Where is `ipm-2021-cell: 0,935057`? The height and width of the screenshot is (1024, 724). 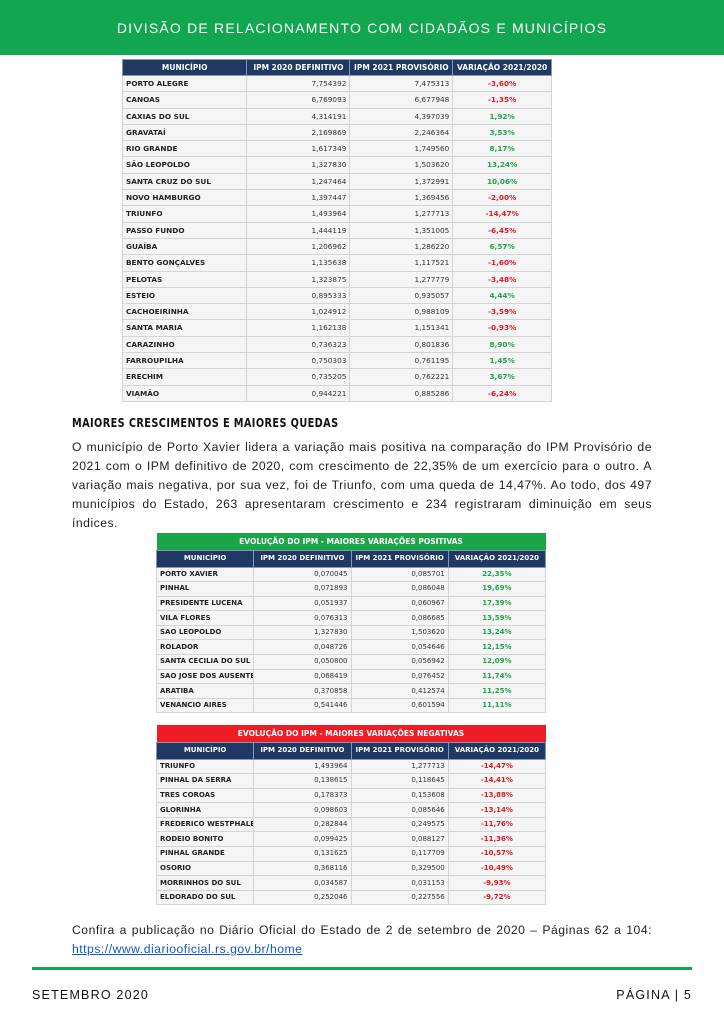
ipm-2021-cell: 0,935057 is located at coordinates (401, 295).